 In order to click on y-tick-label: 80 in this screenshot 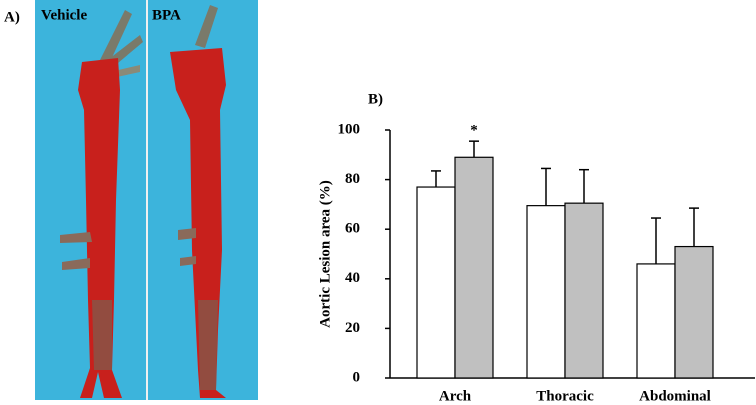, I will do `click(352, 179)`.